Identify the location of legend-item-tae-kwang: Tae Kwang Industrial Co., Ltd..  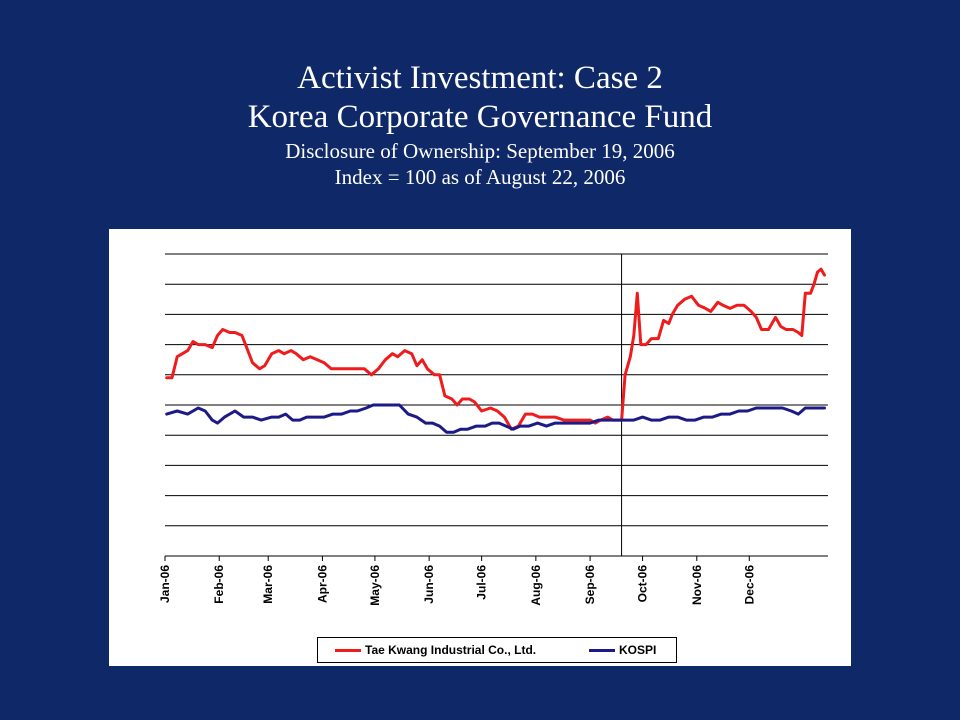
(435, 650).